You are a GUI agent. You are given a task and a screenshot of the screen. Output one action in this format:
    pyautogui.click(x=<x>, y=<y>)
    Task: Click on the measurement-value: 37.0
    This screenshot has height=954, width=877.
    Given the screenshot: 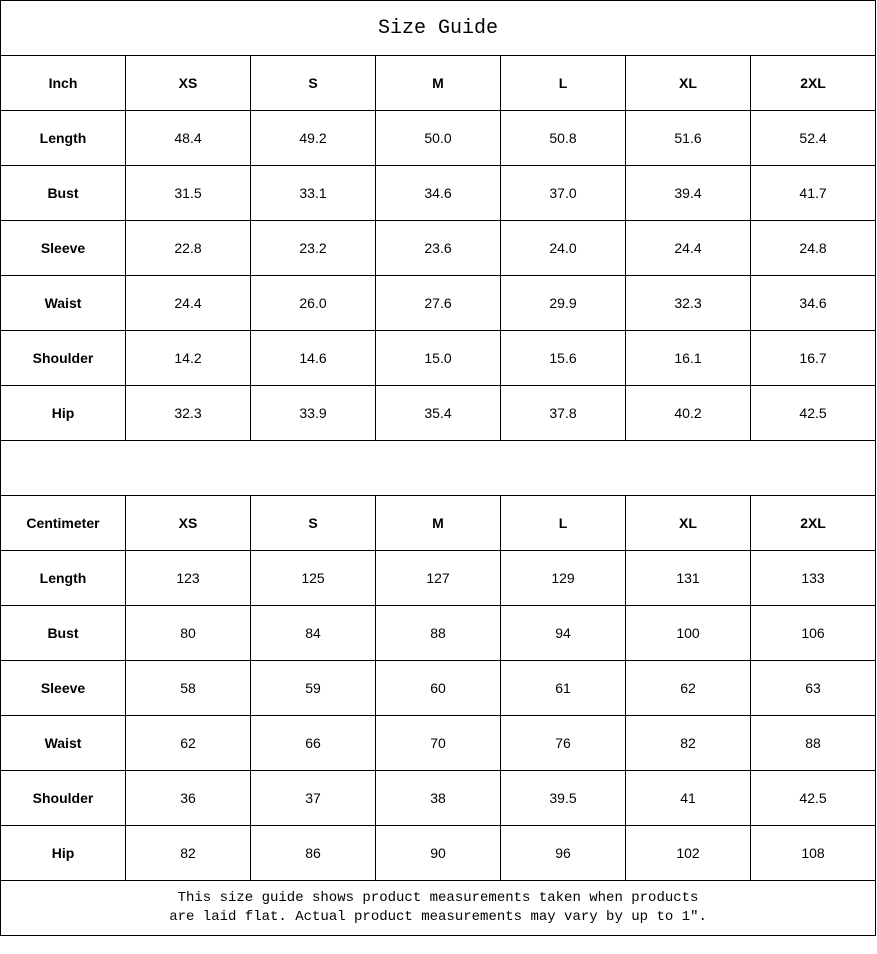 What is the action you would take?
    pyautogui.click(x=563, y=193)
    